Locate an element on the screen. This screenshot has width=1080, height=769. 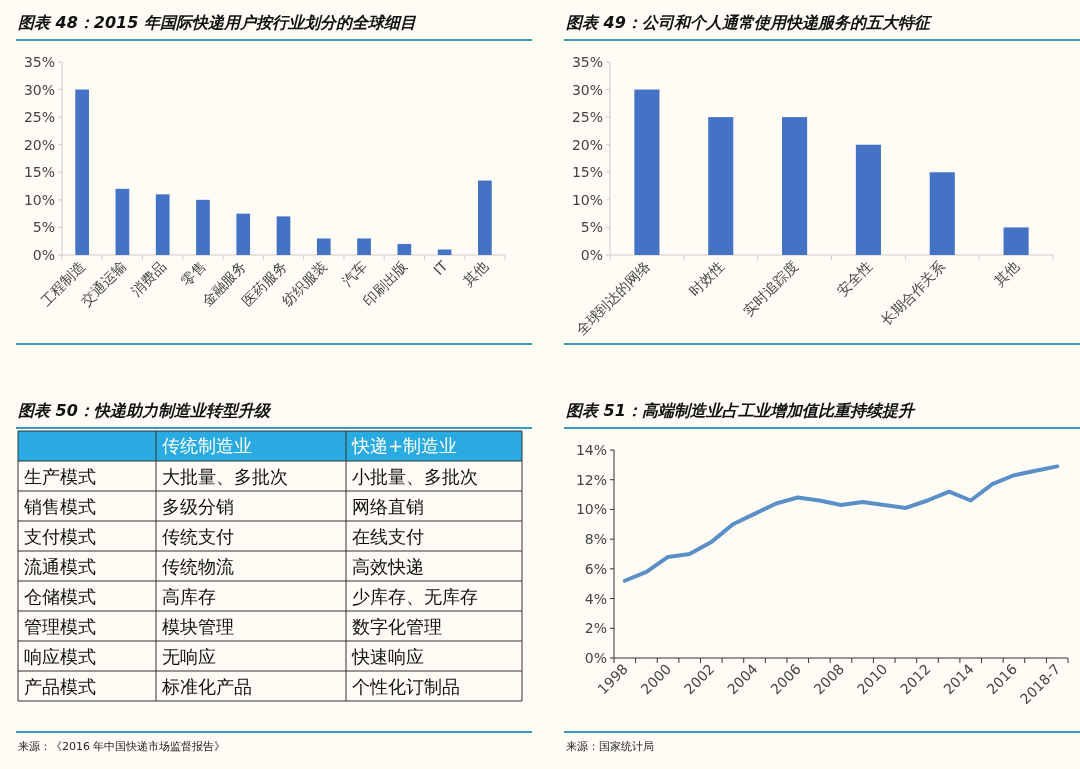
text: 大批量、多批次 is located at coordinates (225, 476).